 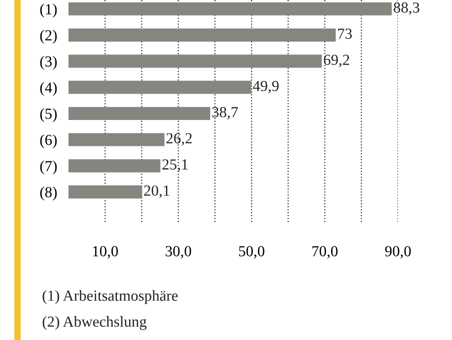 I want to click on data-label: 69,2, so click(x=337, y=61).